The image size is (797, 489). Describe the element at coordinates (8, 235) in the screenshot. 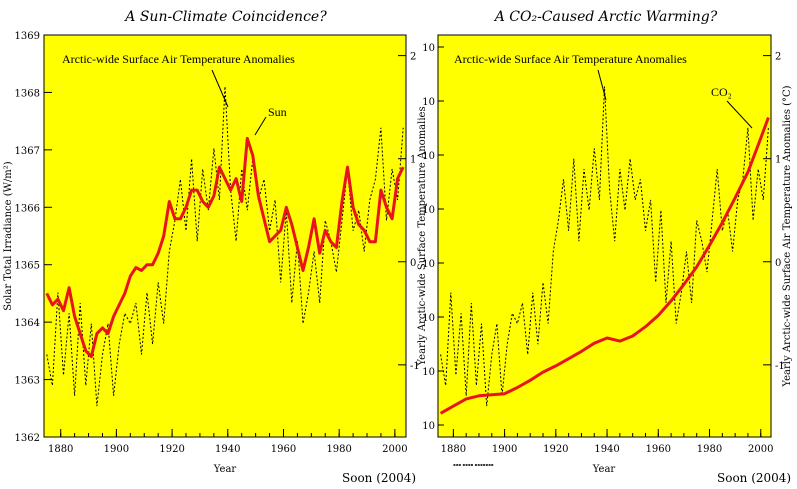

I see `left-y-axis-label: Solar Total Irradiance (W/m²)` at that location.